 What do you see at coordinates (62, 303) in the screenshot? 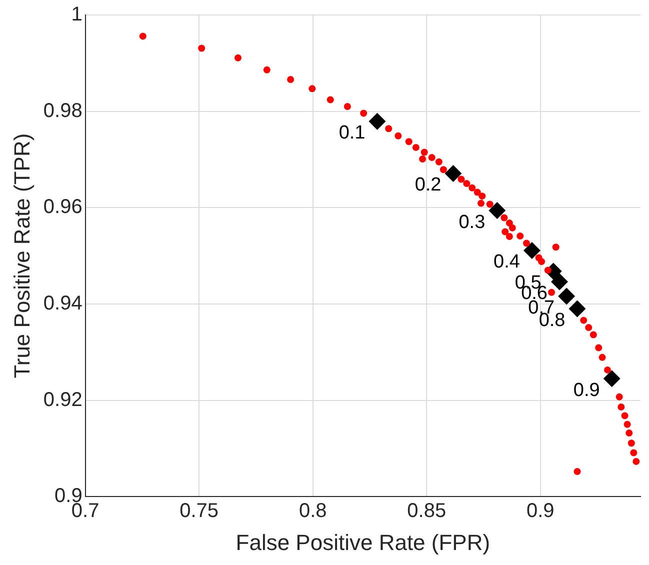
I see `y-tick-label: 0.94` at bounding box center [62, 303].